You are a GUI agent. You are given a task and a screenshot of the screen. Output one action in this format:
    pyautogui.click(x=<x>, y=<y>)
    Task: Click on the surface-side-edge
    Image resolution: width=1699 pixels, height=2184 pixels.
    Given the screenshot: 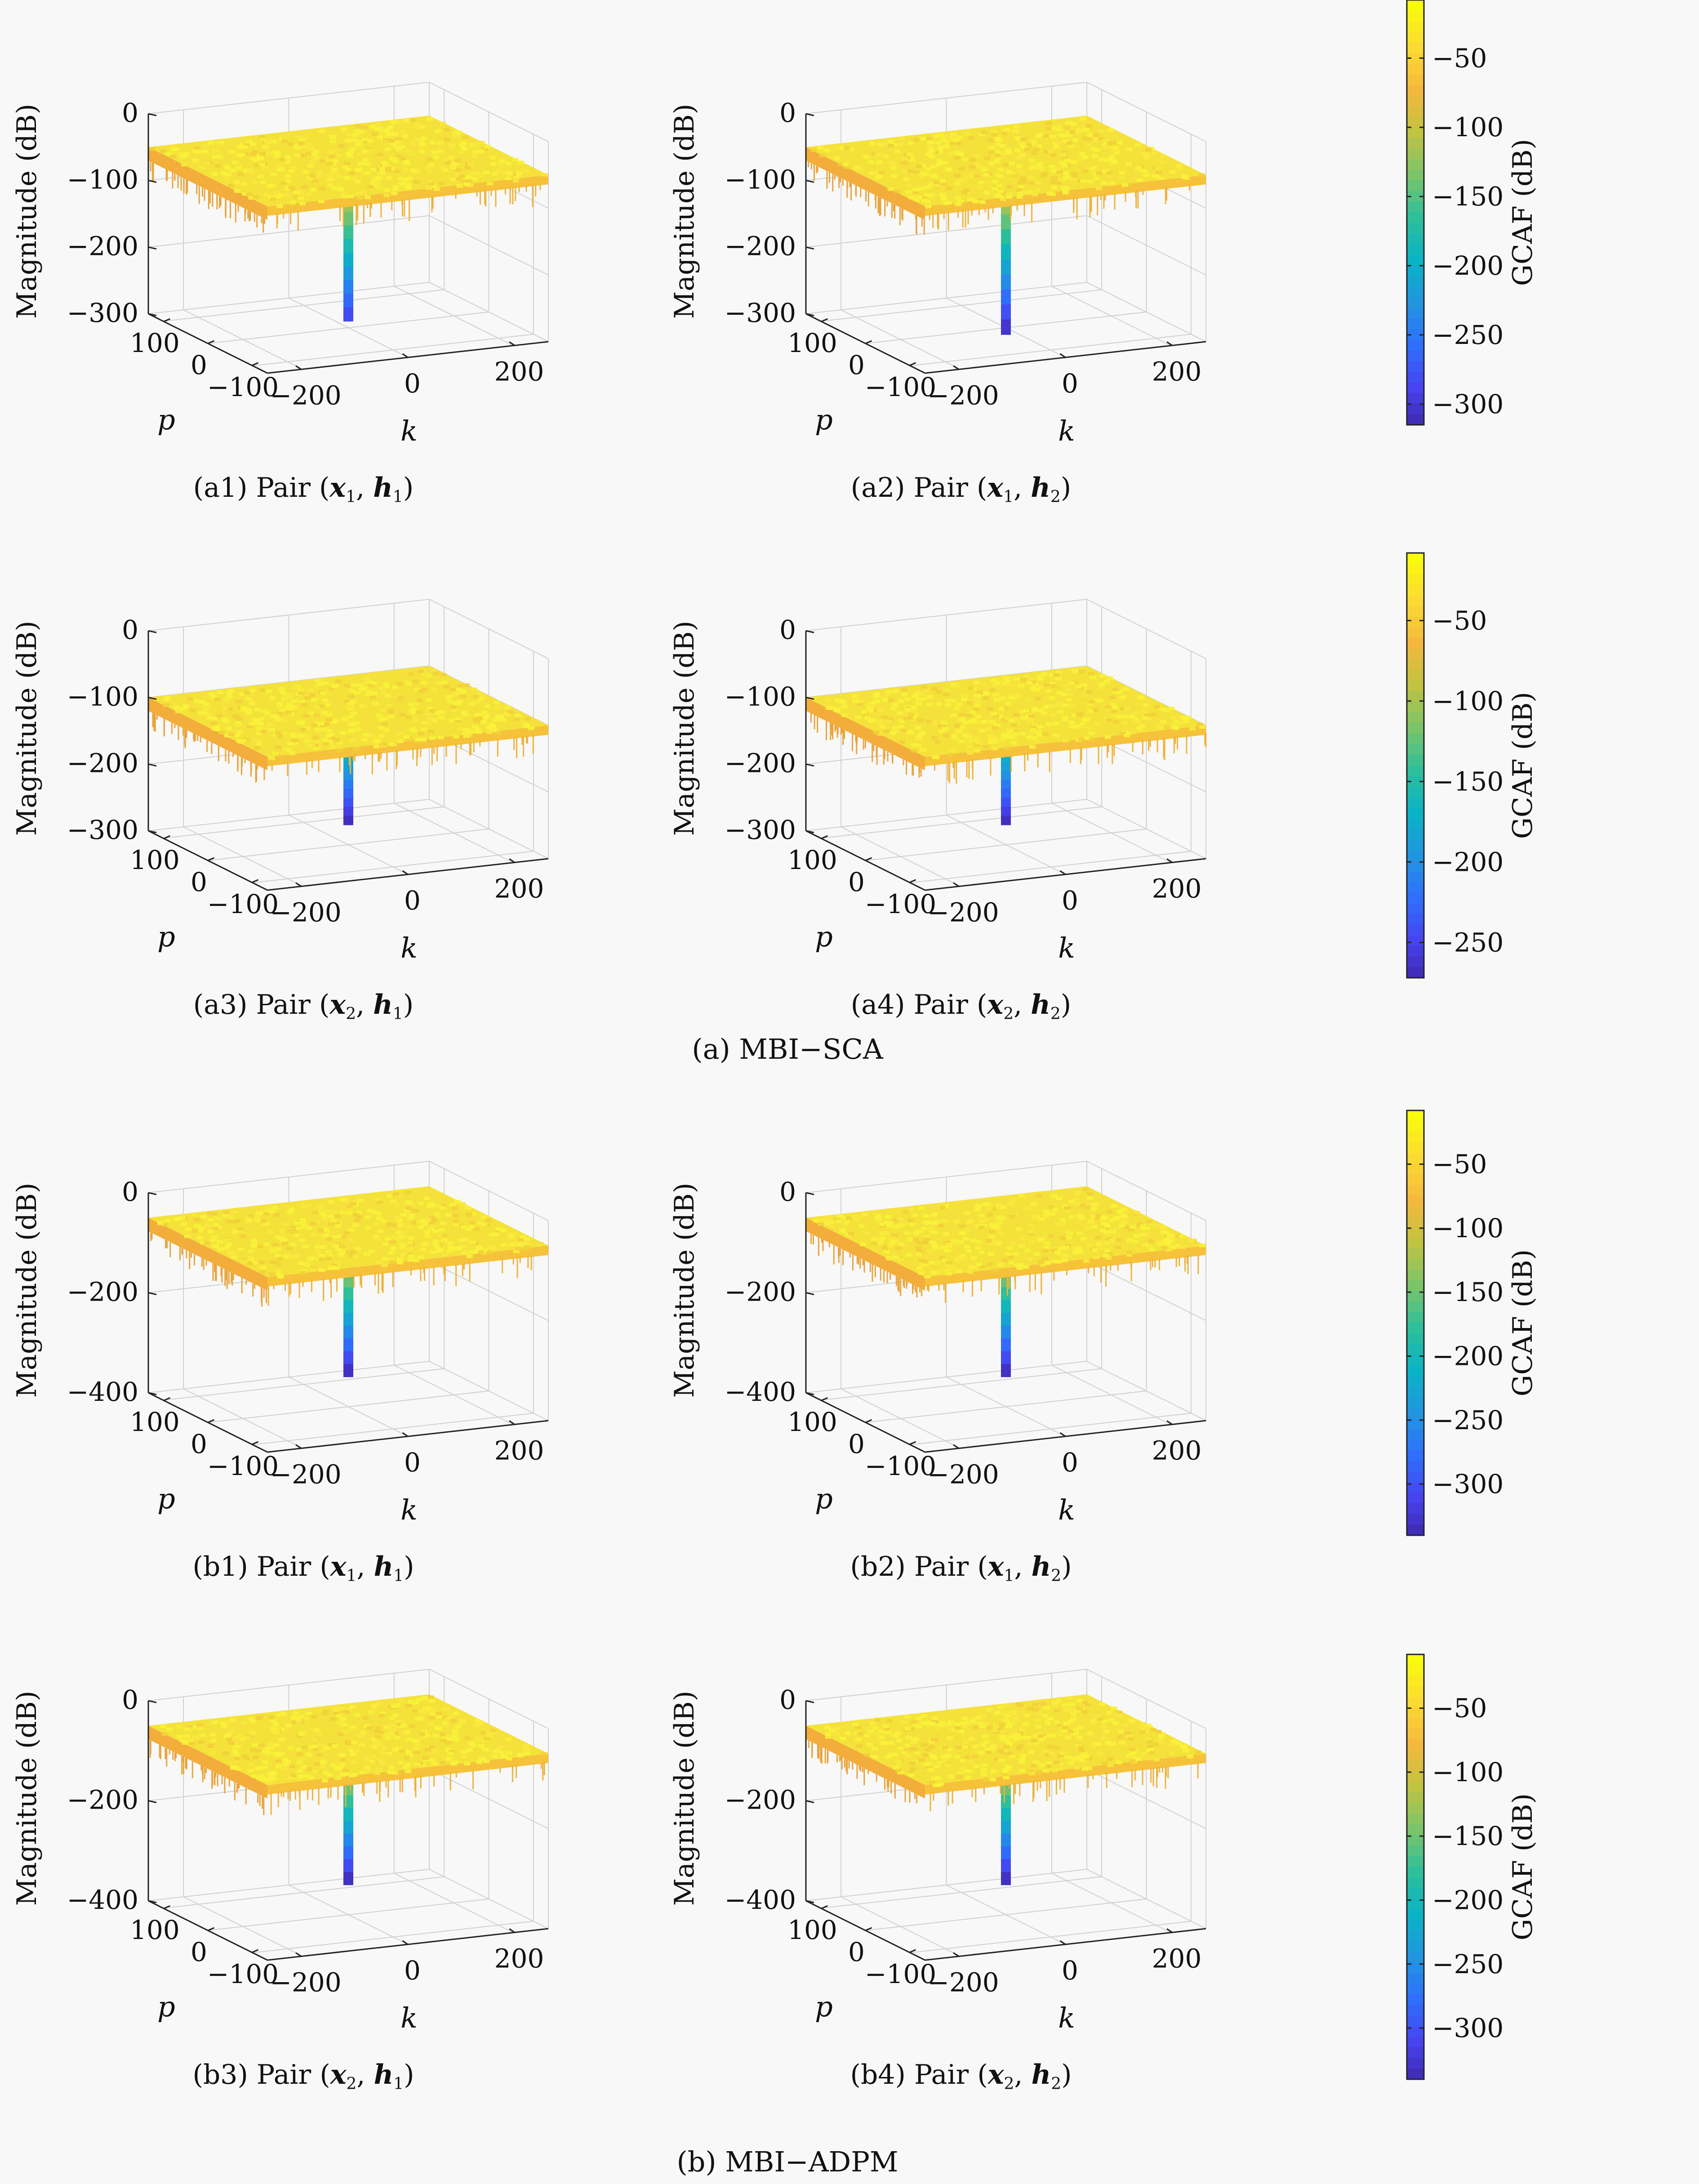 What is the action you would take?
    pyautogui.click(x=1065, y=746)
    